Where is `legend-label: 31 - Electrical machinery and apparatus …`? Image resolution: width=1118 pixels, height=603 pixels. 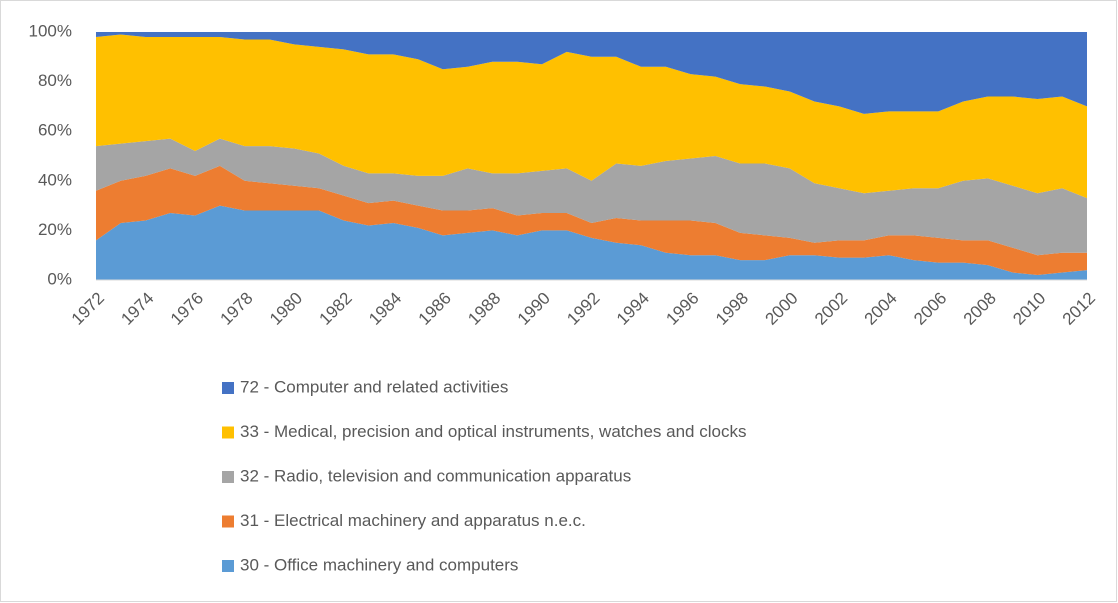 legend-label: 31 - Electrical machinery and apparatus … is located at coordinates (413, 520).